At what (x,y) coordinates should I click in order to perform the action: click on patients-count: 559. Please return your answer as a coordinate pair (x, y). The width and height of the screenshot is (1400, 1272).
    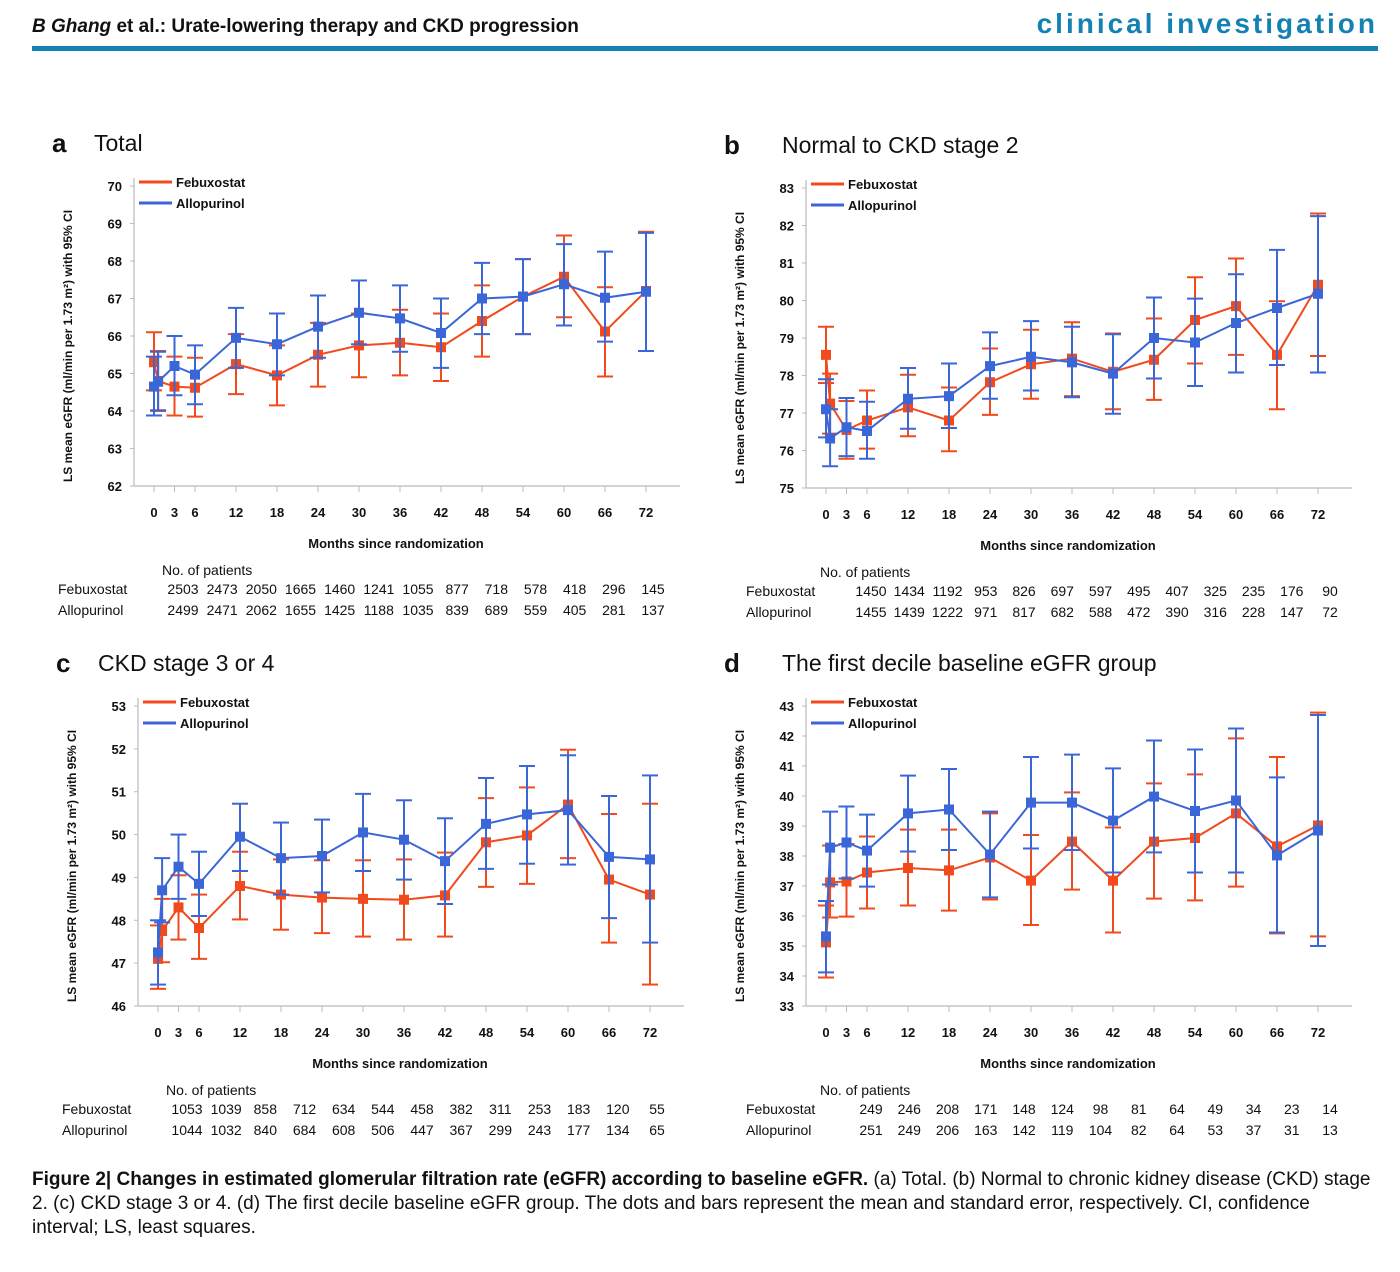
    Looking at the image, I should click on (535, 610).